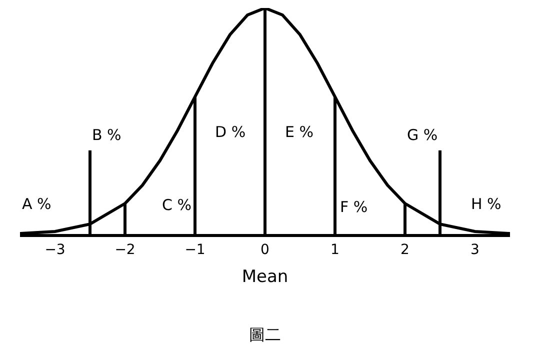 The height and width of the screenshot is (360, 536). What do you see at coordinates (230, 132) in the screenshot?
I see `annotation: D %` at bounding box center [230, 132].